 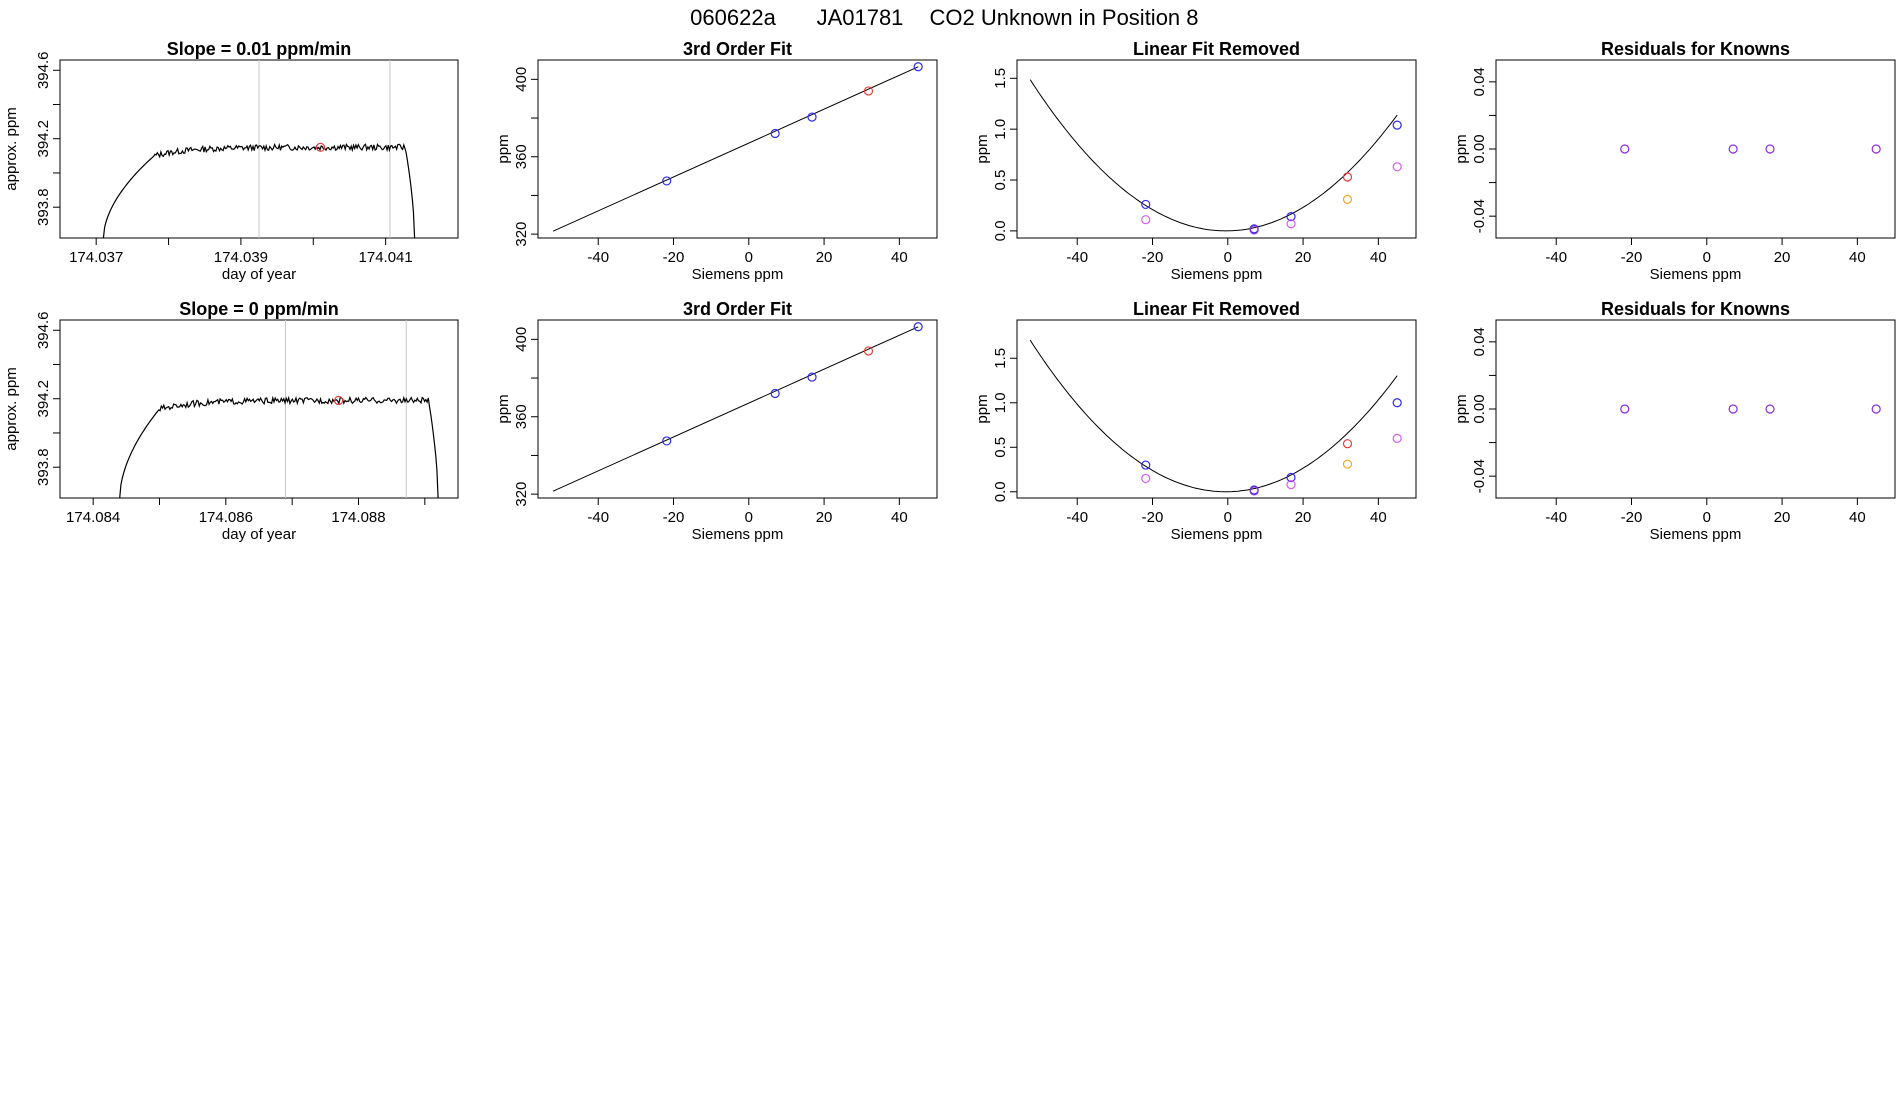 What do you see at coordinates (96, 257) in the screenshot?
I see `x-tick-label: 174.037` at bounding box center [96, 257].